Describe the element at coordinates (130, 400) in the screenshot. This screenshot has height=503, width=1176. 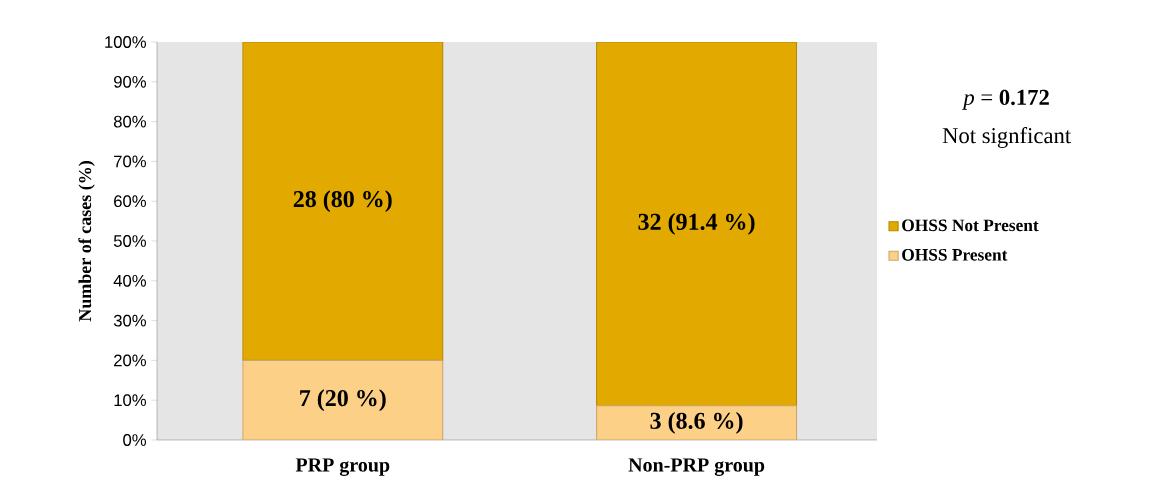
I see `y-tick-label: 10%` at that location.